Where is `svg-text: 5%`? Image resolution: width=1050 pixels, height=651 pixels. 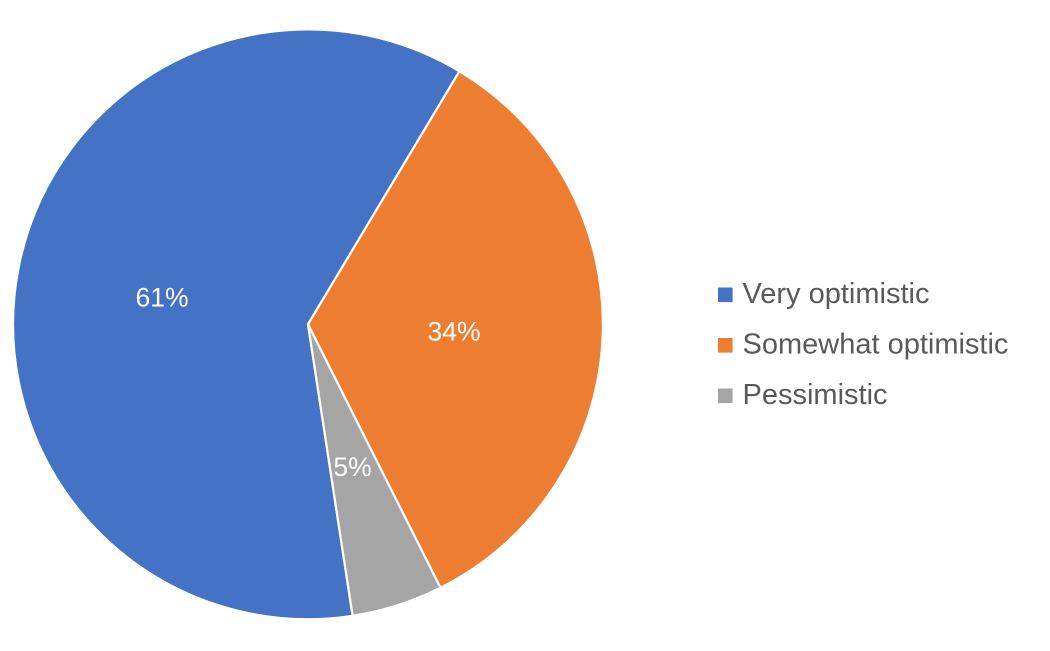 svg-text: 5% is located at coordinates (352, 467).